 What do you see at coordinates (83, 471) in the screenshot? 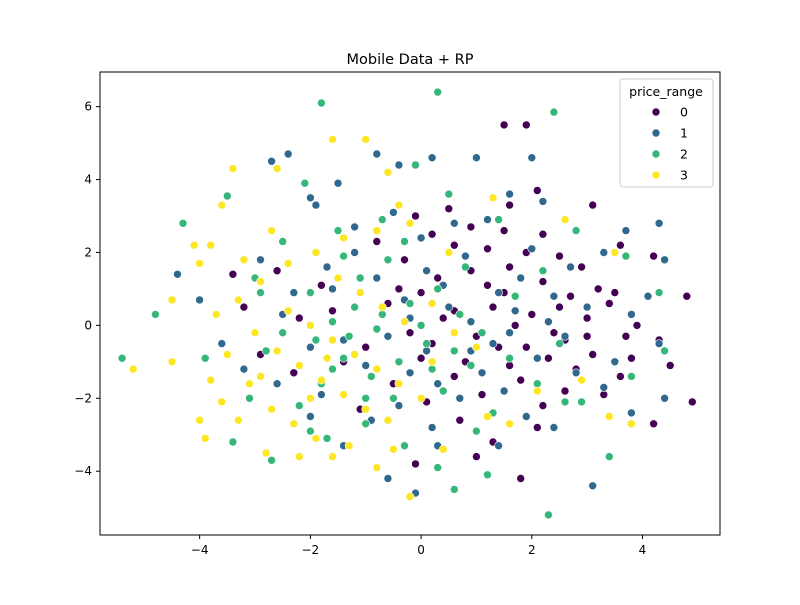
I see `y-tick-label: −4` at bounding box center [83, 471].